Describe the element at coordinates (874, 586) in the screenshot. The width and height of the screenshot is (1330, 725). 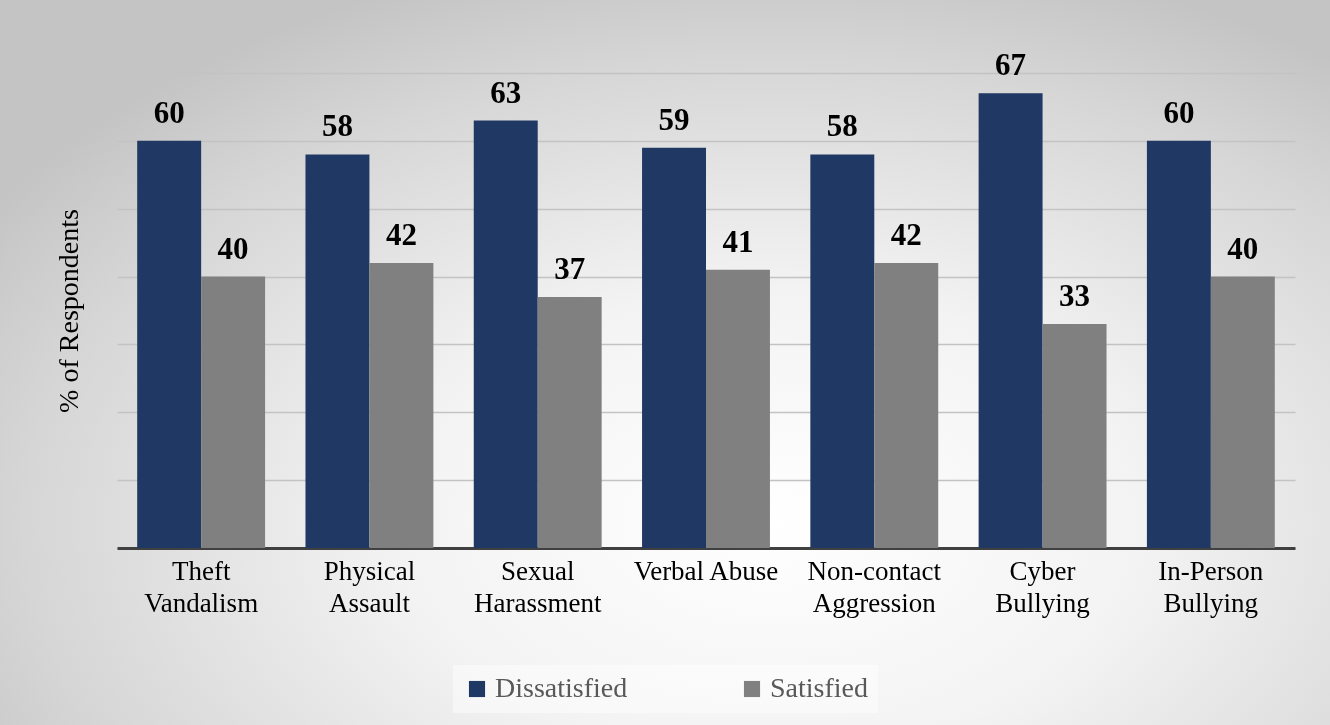
I see `x-tick-label: Non-contact Aggression` at that location.